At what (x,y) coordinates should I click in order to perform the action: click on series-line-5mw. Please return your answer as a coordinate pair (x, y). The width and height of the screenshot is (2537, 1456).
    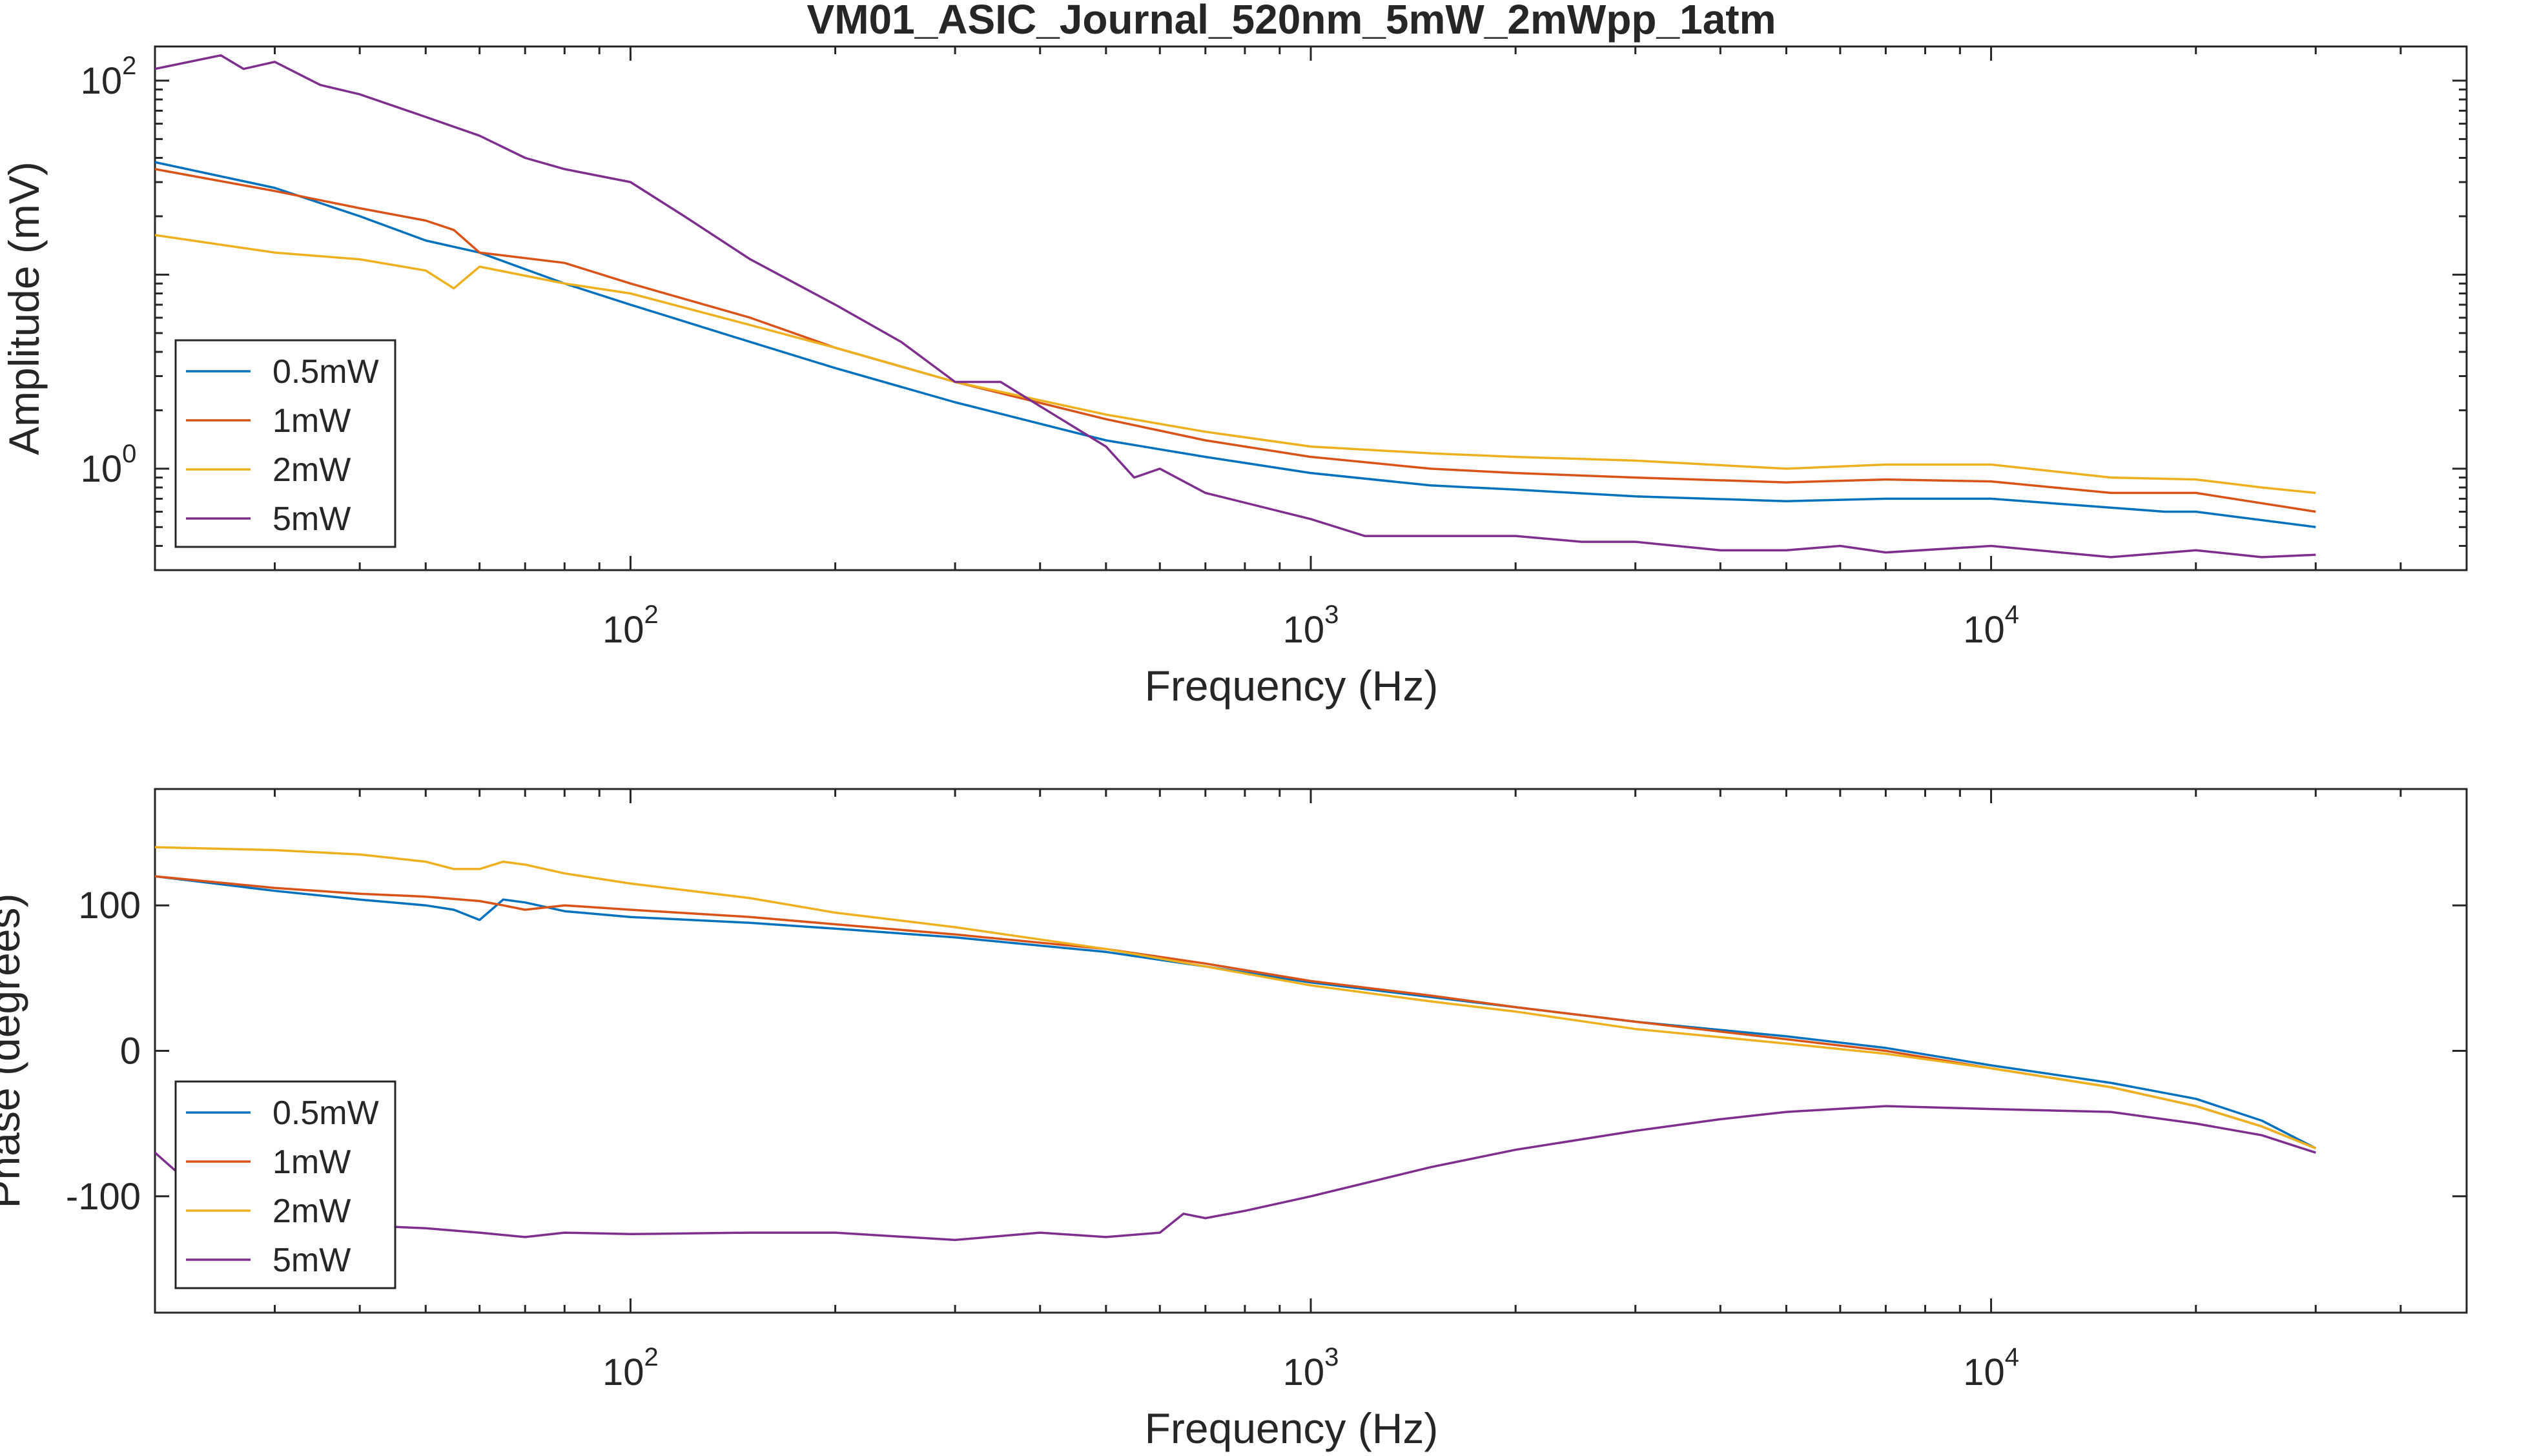
    Looking at the image, I should click on (1235, 1173).